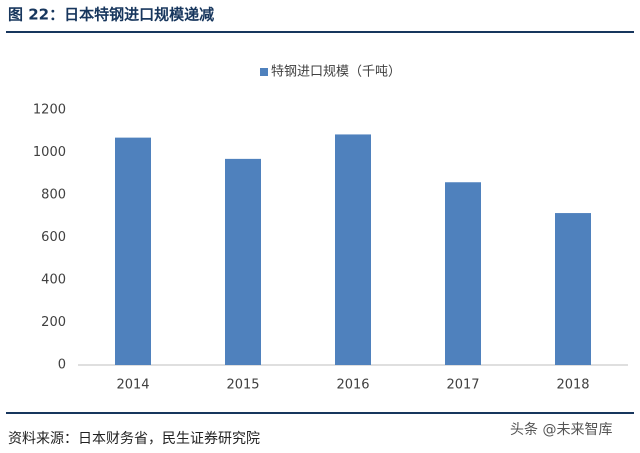 The width and height of the screenshot is (640, 453). Describe the element at coordinates (53, 195) in the screenshot. I see `y-tick-label: 800` at that location.